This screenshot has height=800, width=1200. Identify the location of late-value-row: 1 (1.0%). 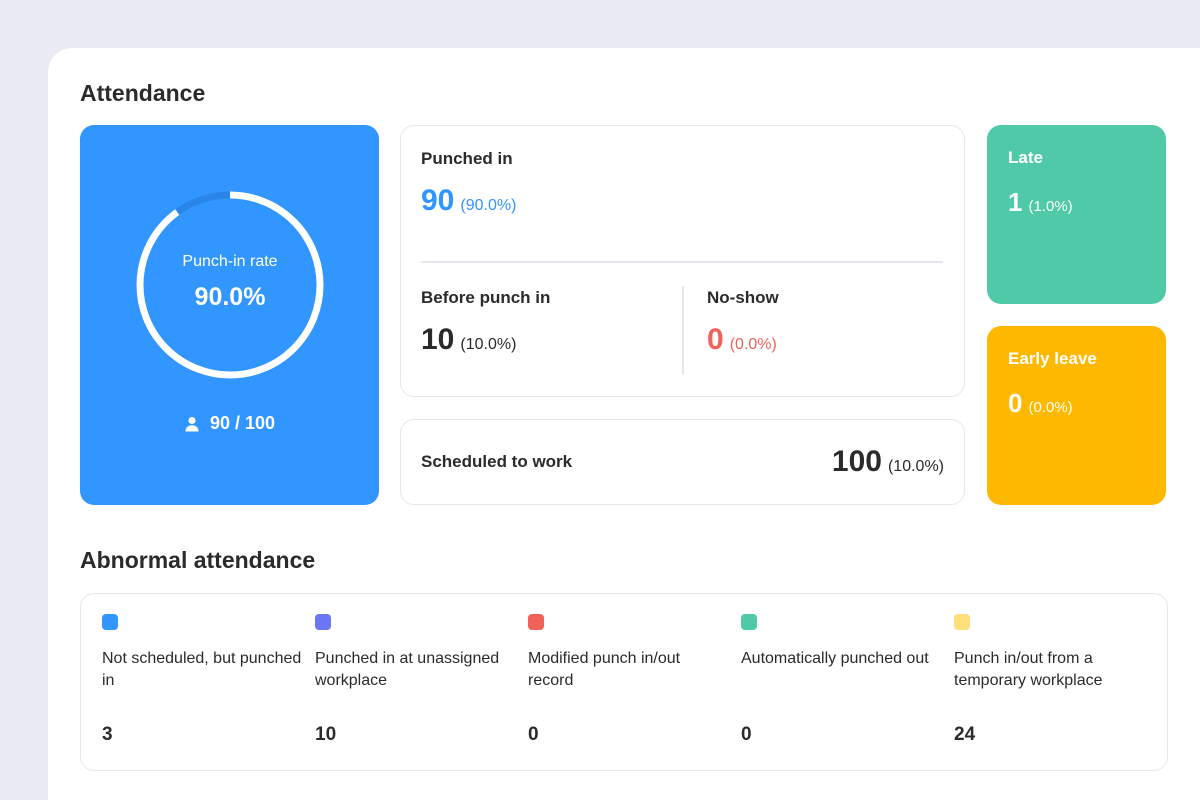
(1040, 202).